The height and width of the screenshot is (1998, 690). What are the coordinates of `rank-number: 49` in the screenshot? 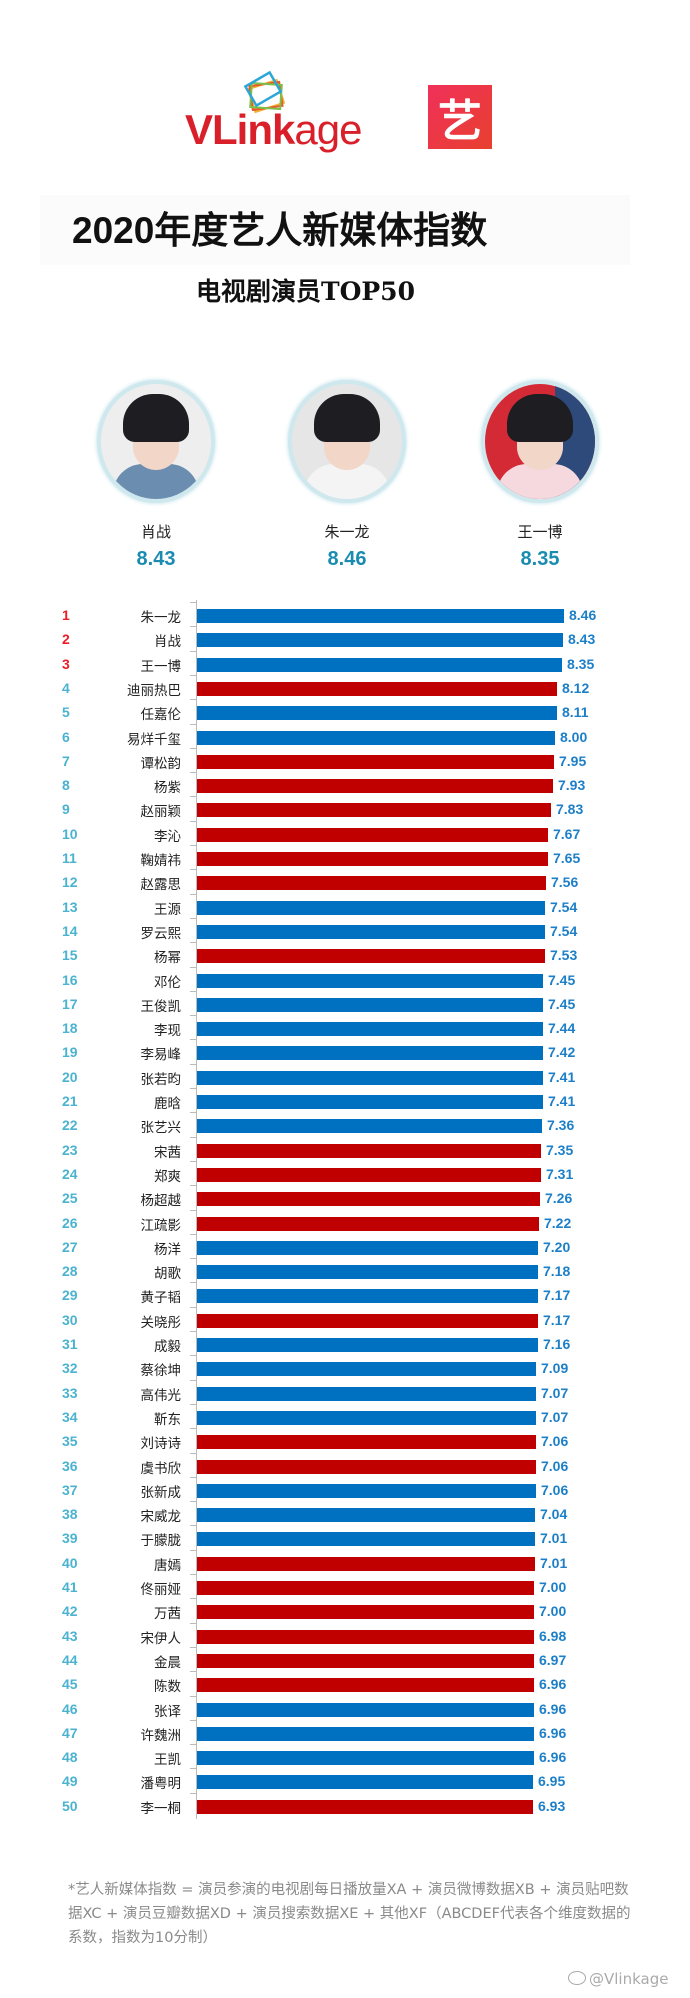 It's located at (70, 1781).